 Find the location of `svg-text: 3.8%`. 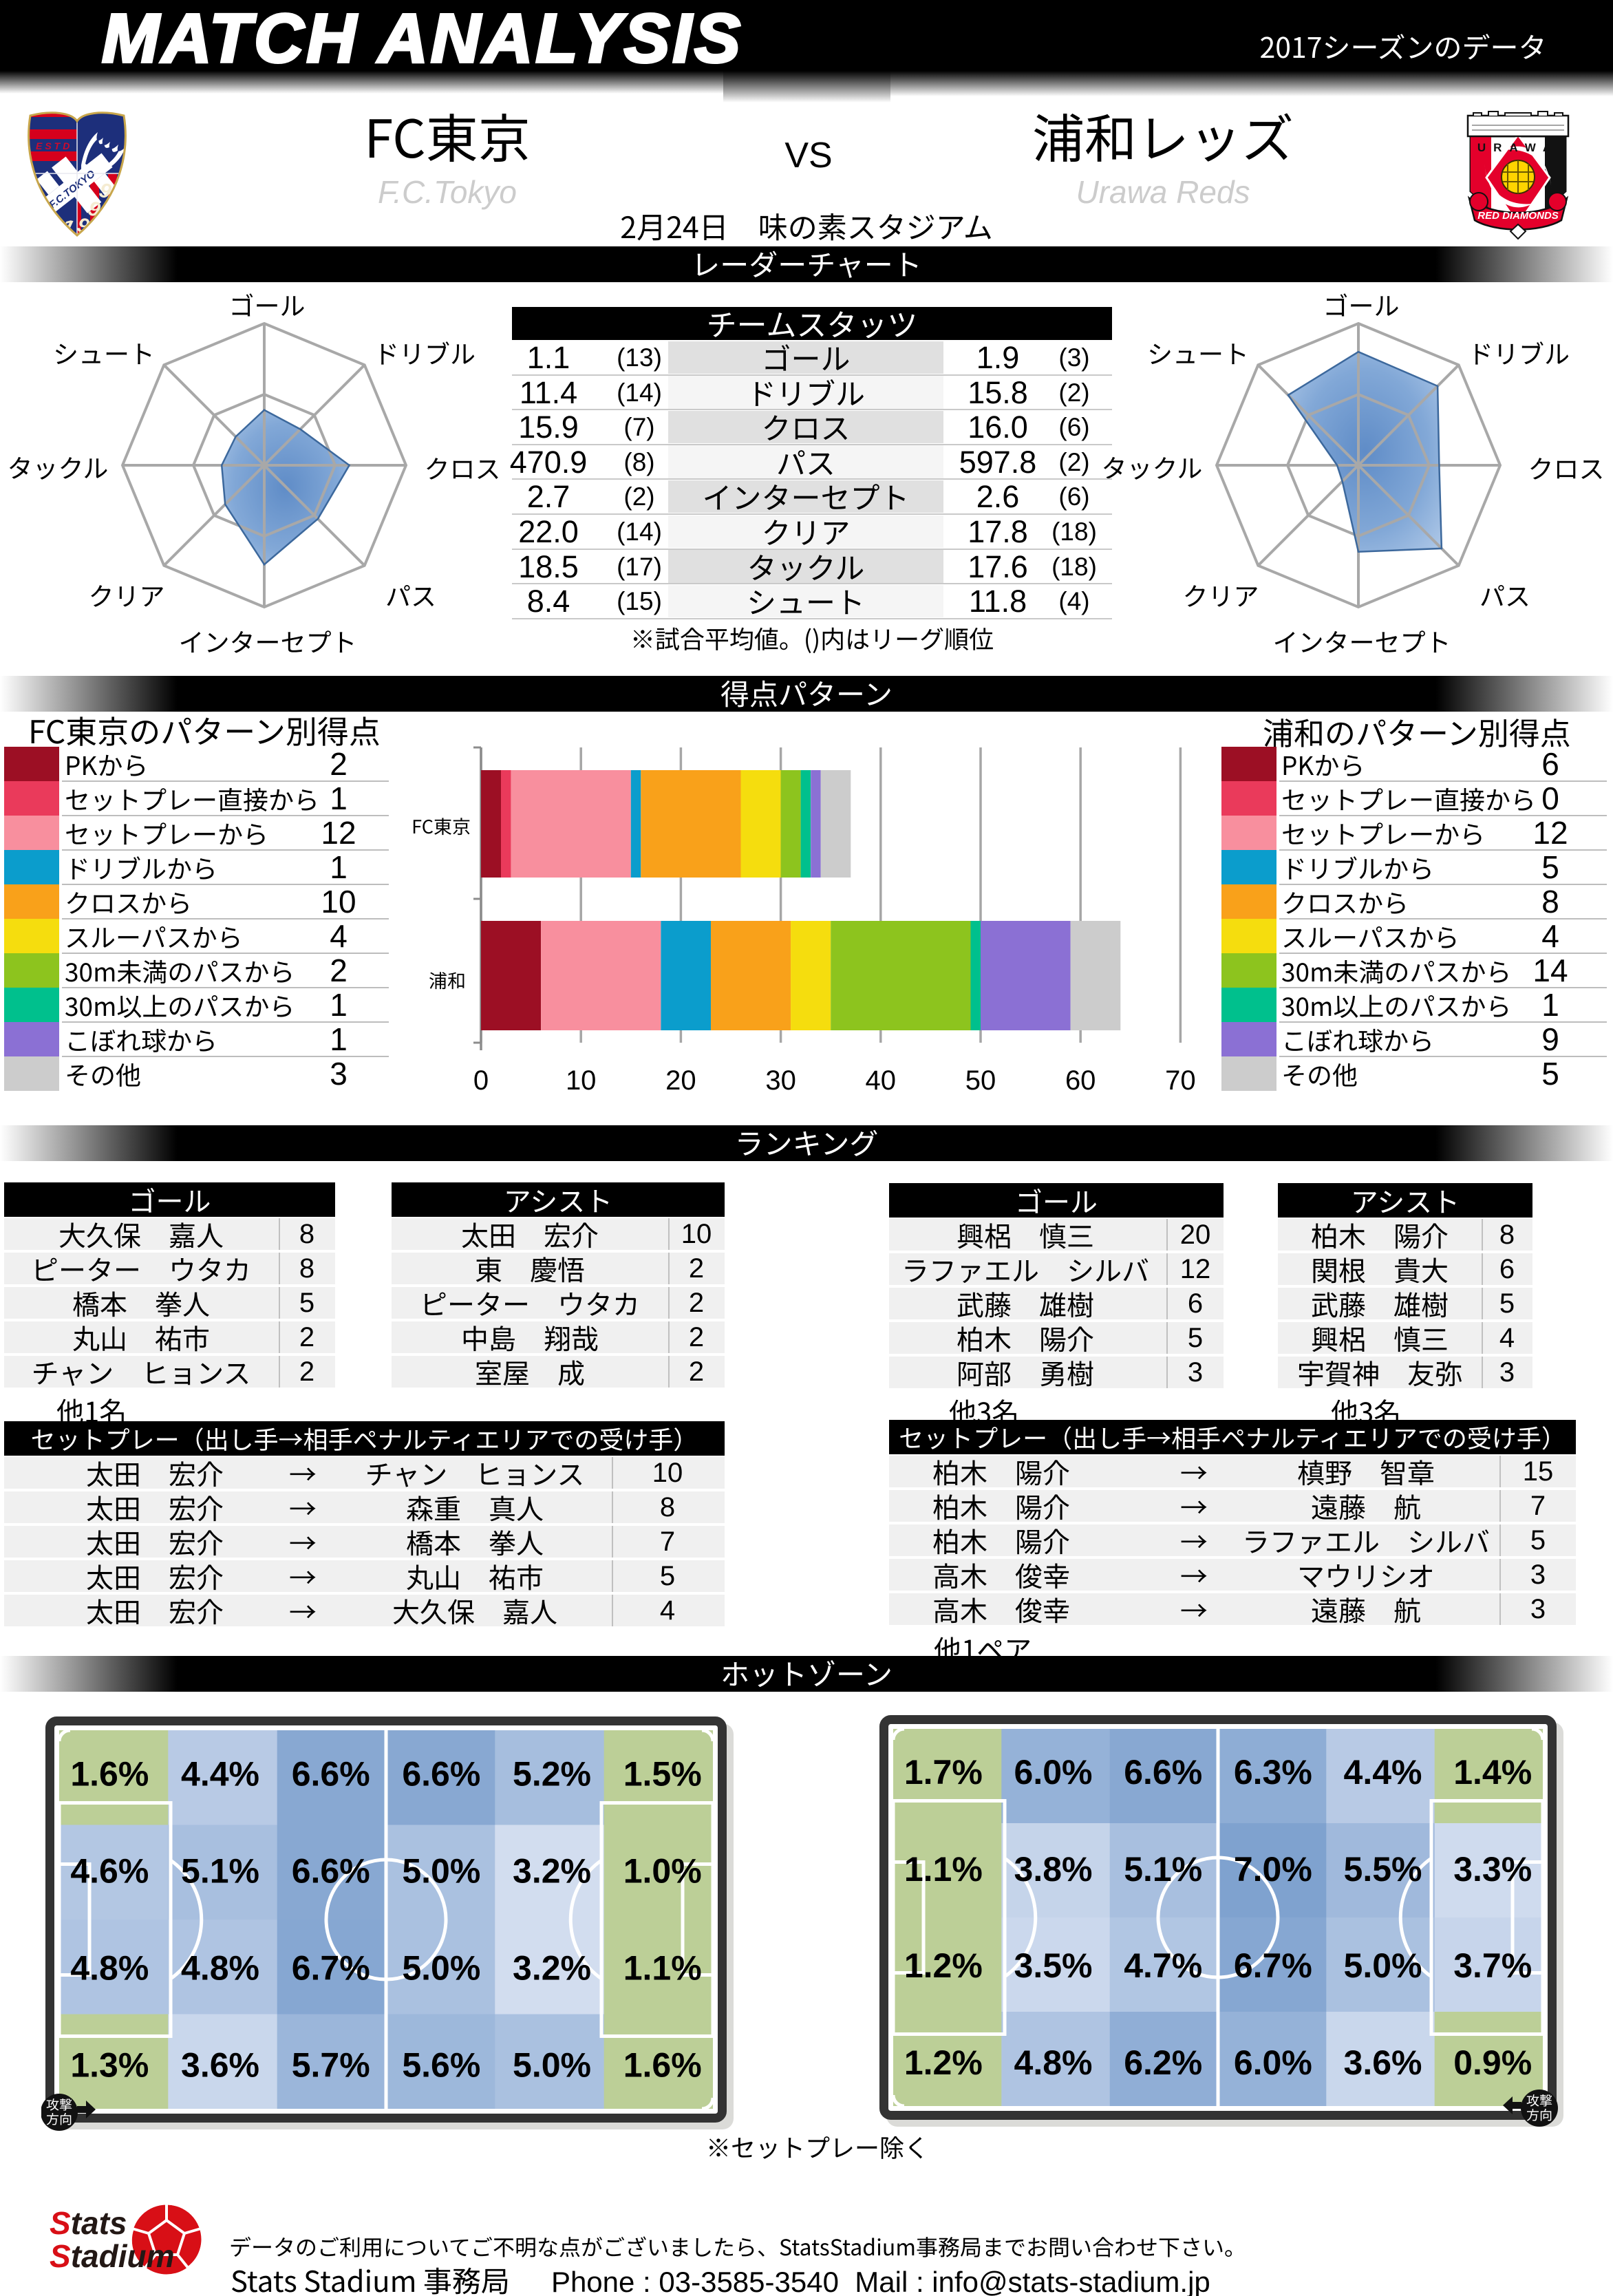

svg-text: 3.8% is located at coordinates (1053, 1870).